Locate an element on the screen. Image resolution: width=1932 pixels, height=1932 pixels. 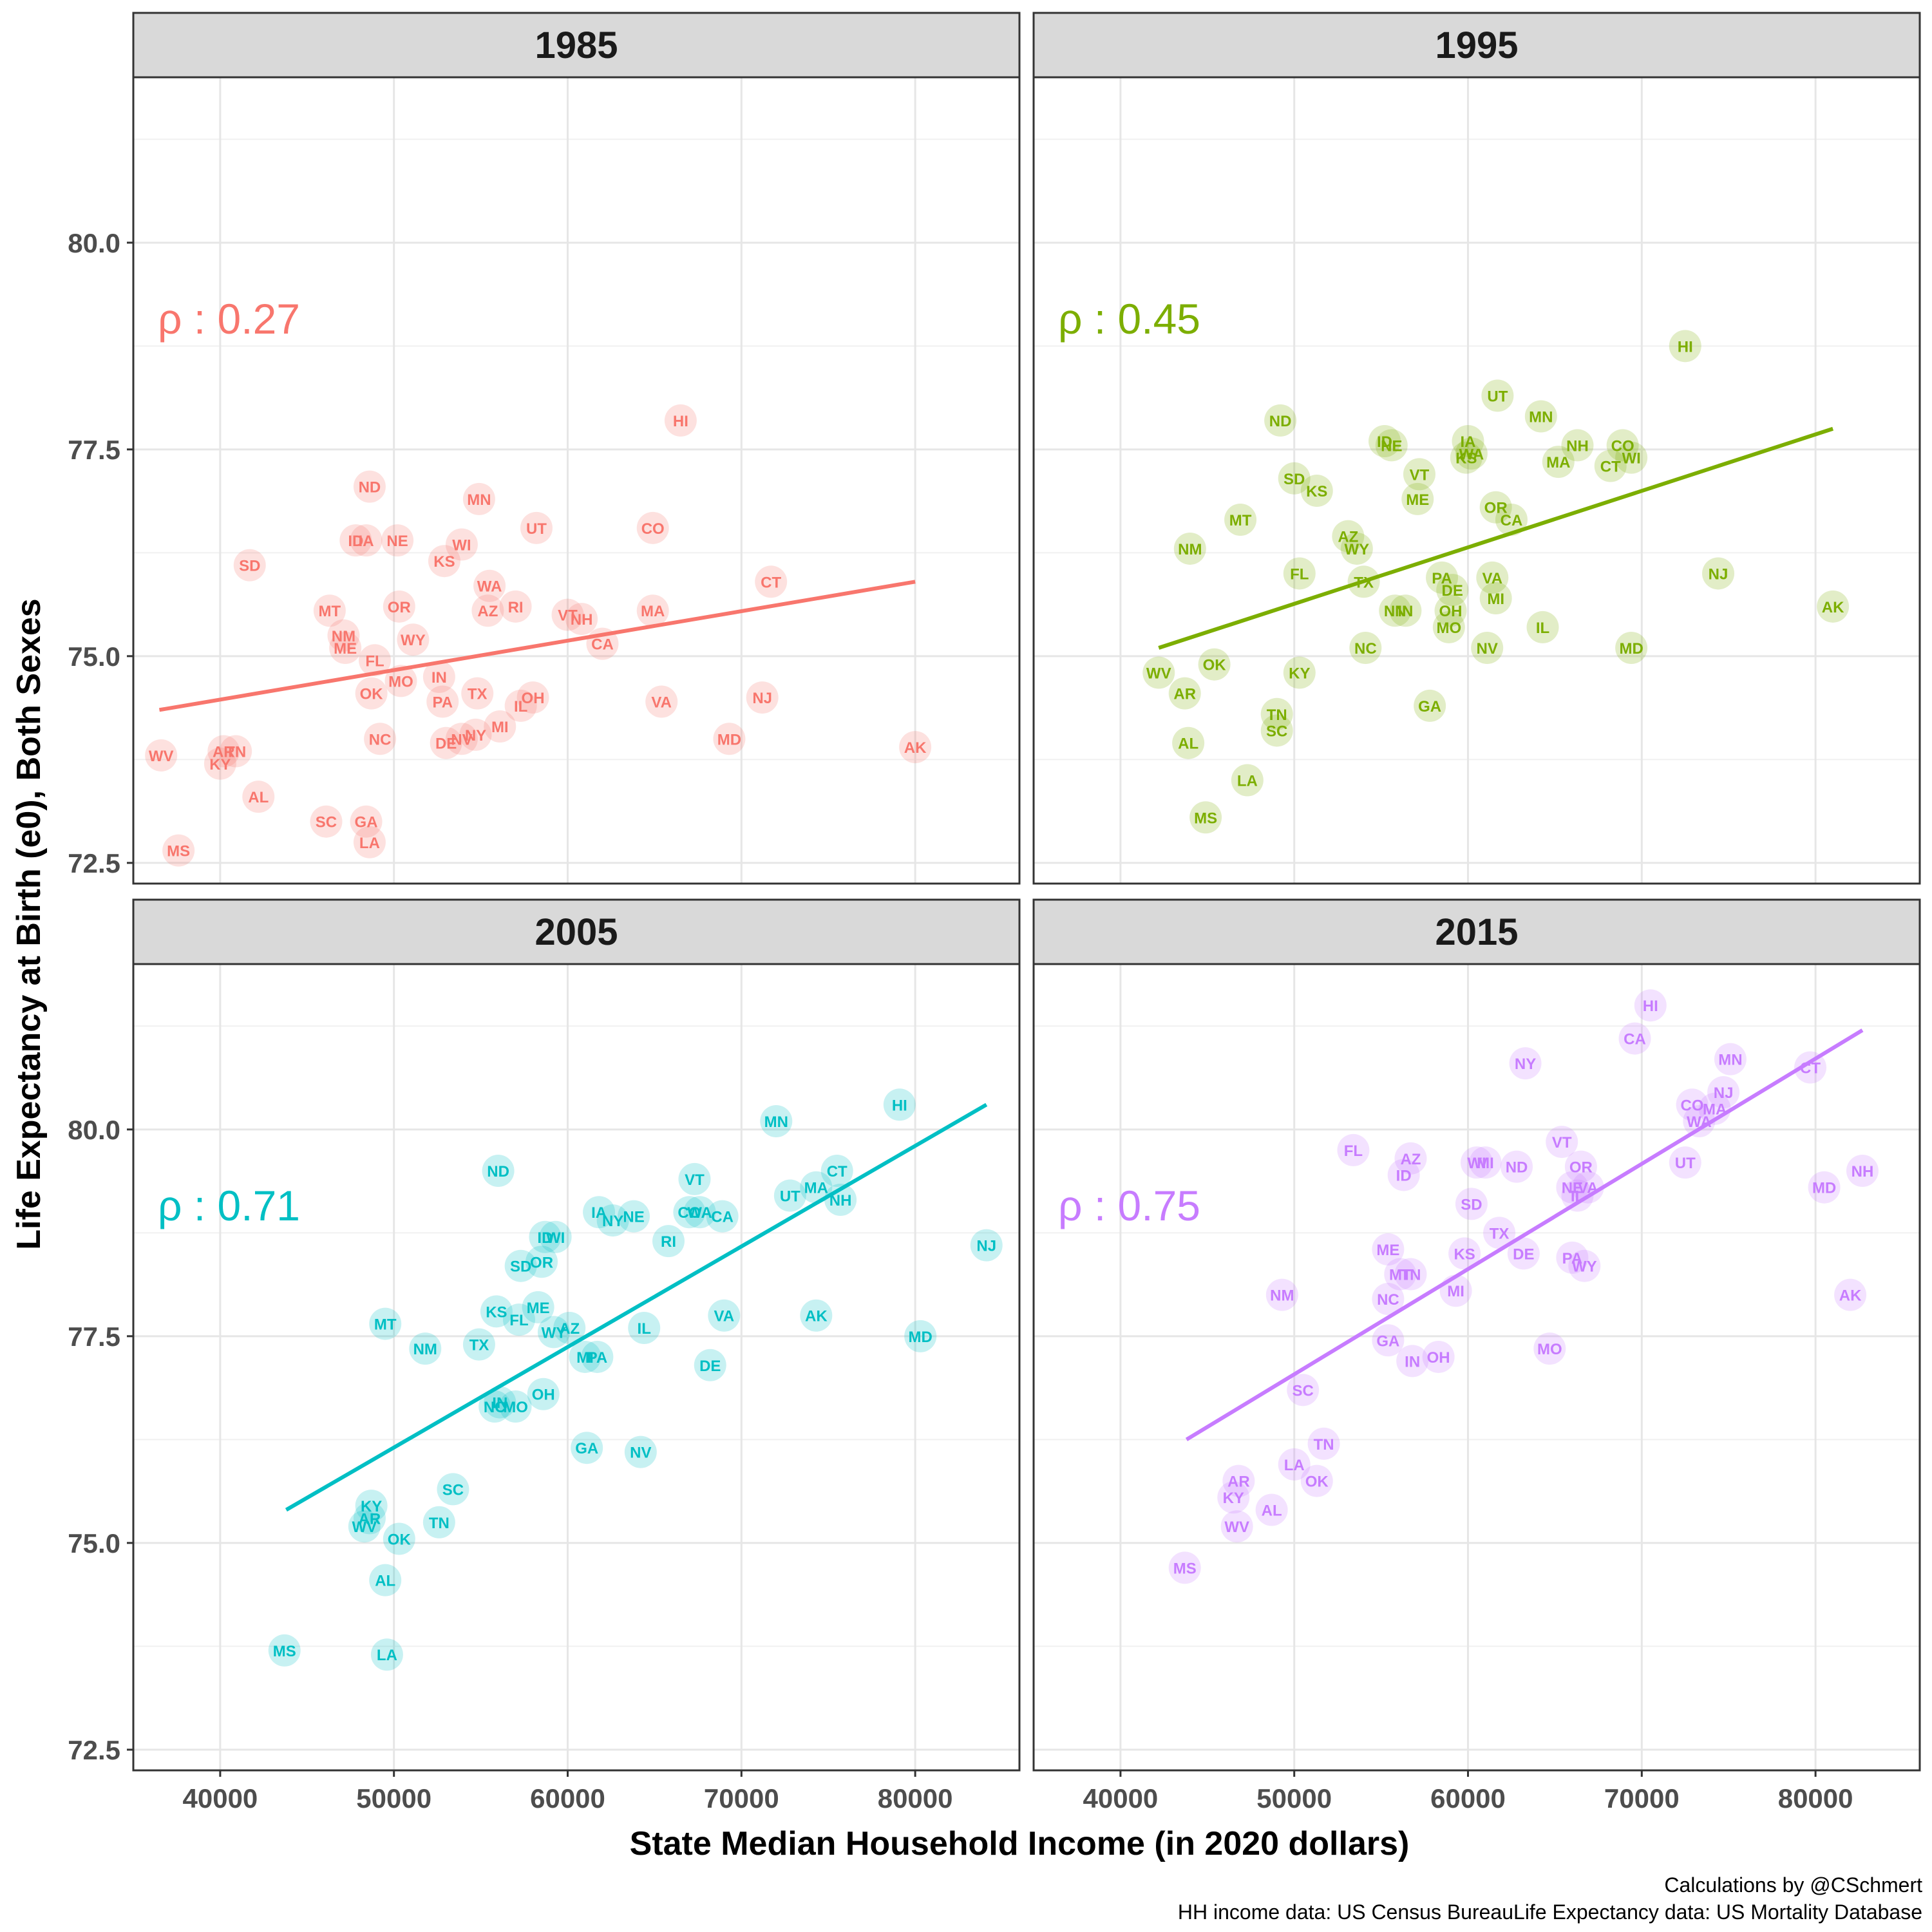
point-label: PA is located at coordinates (1442, 578).